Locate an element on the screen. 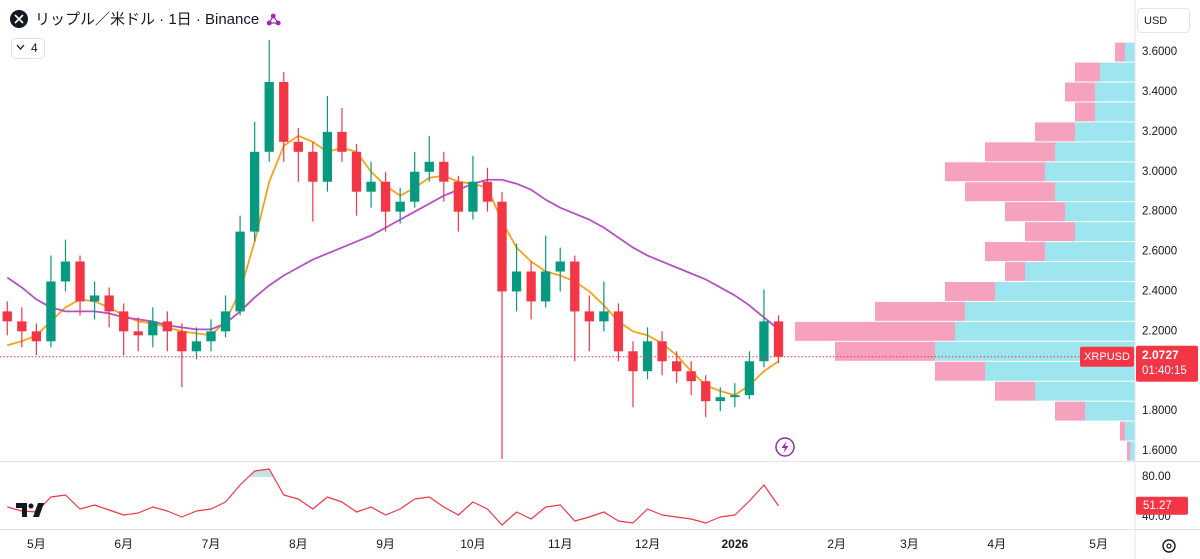  last-price-label: 2.0727 is located at coordinates (1160, 355).